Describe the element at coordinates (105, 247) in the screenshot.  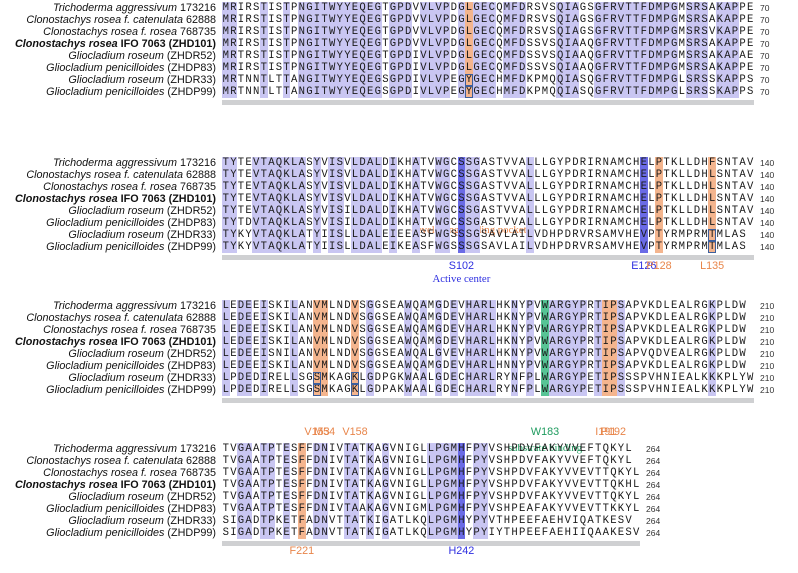
I see `species-genus: Gliocladium penicilloides` at that location.